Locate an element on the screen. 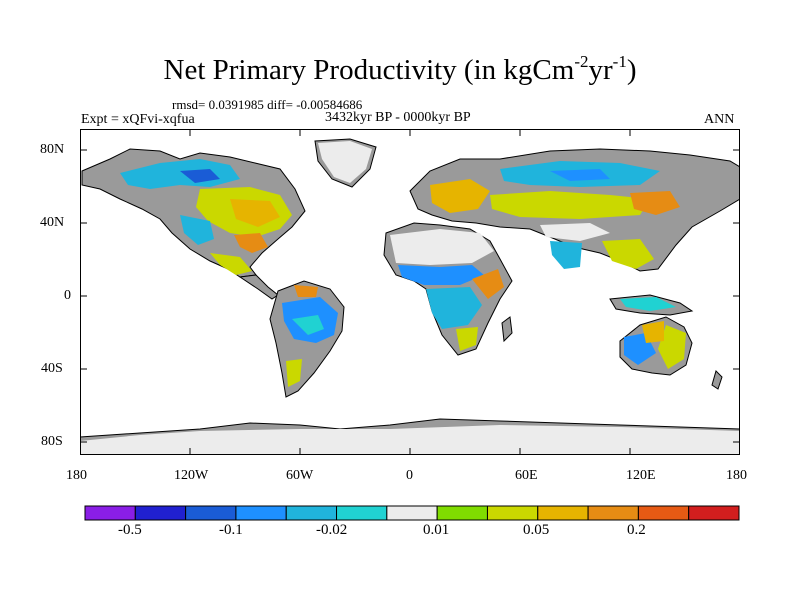  arctic-canada-anomaly-dark is located at coordinates (200, 176).